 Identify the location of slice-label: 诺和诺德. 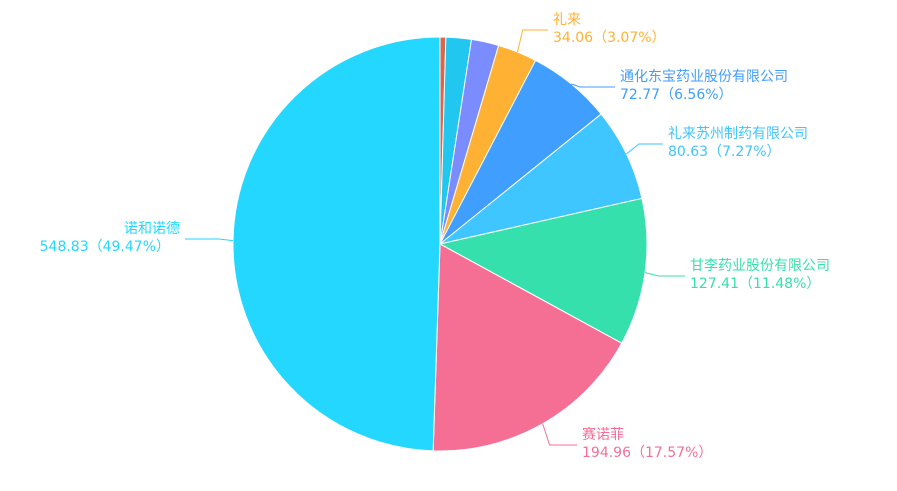
(152, 229).